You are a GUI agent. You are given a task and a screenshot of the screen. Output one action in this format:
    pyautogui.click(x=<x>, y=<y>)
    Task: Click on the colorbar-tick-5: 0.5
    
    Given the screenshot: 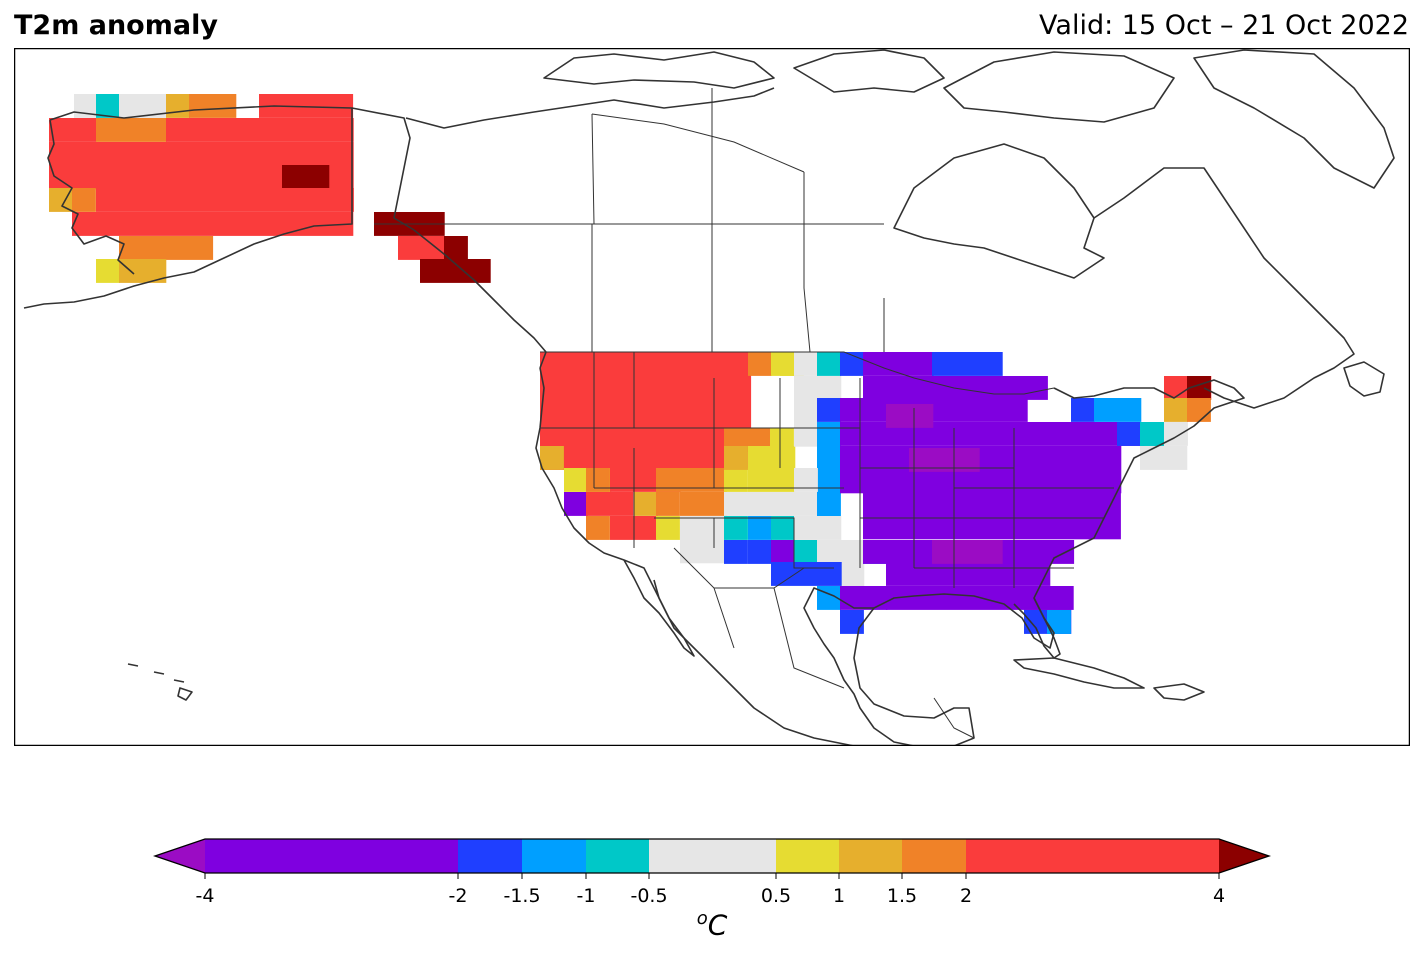 What is the action you would take?
    pyautogui.click(x=776, y=896)
    